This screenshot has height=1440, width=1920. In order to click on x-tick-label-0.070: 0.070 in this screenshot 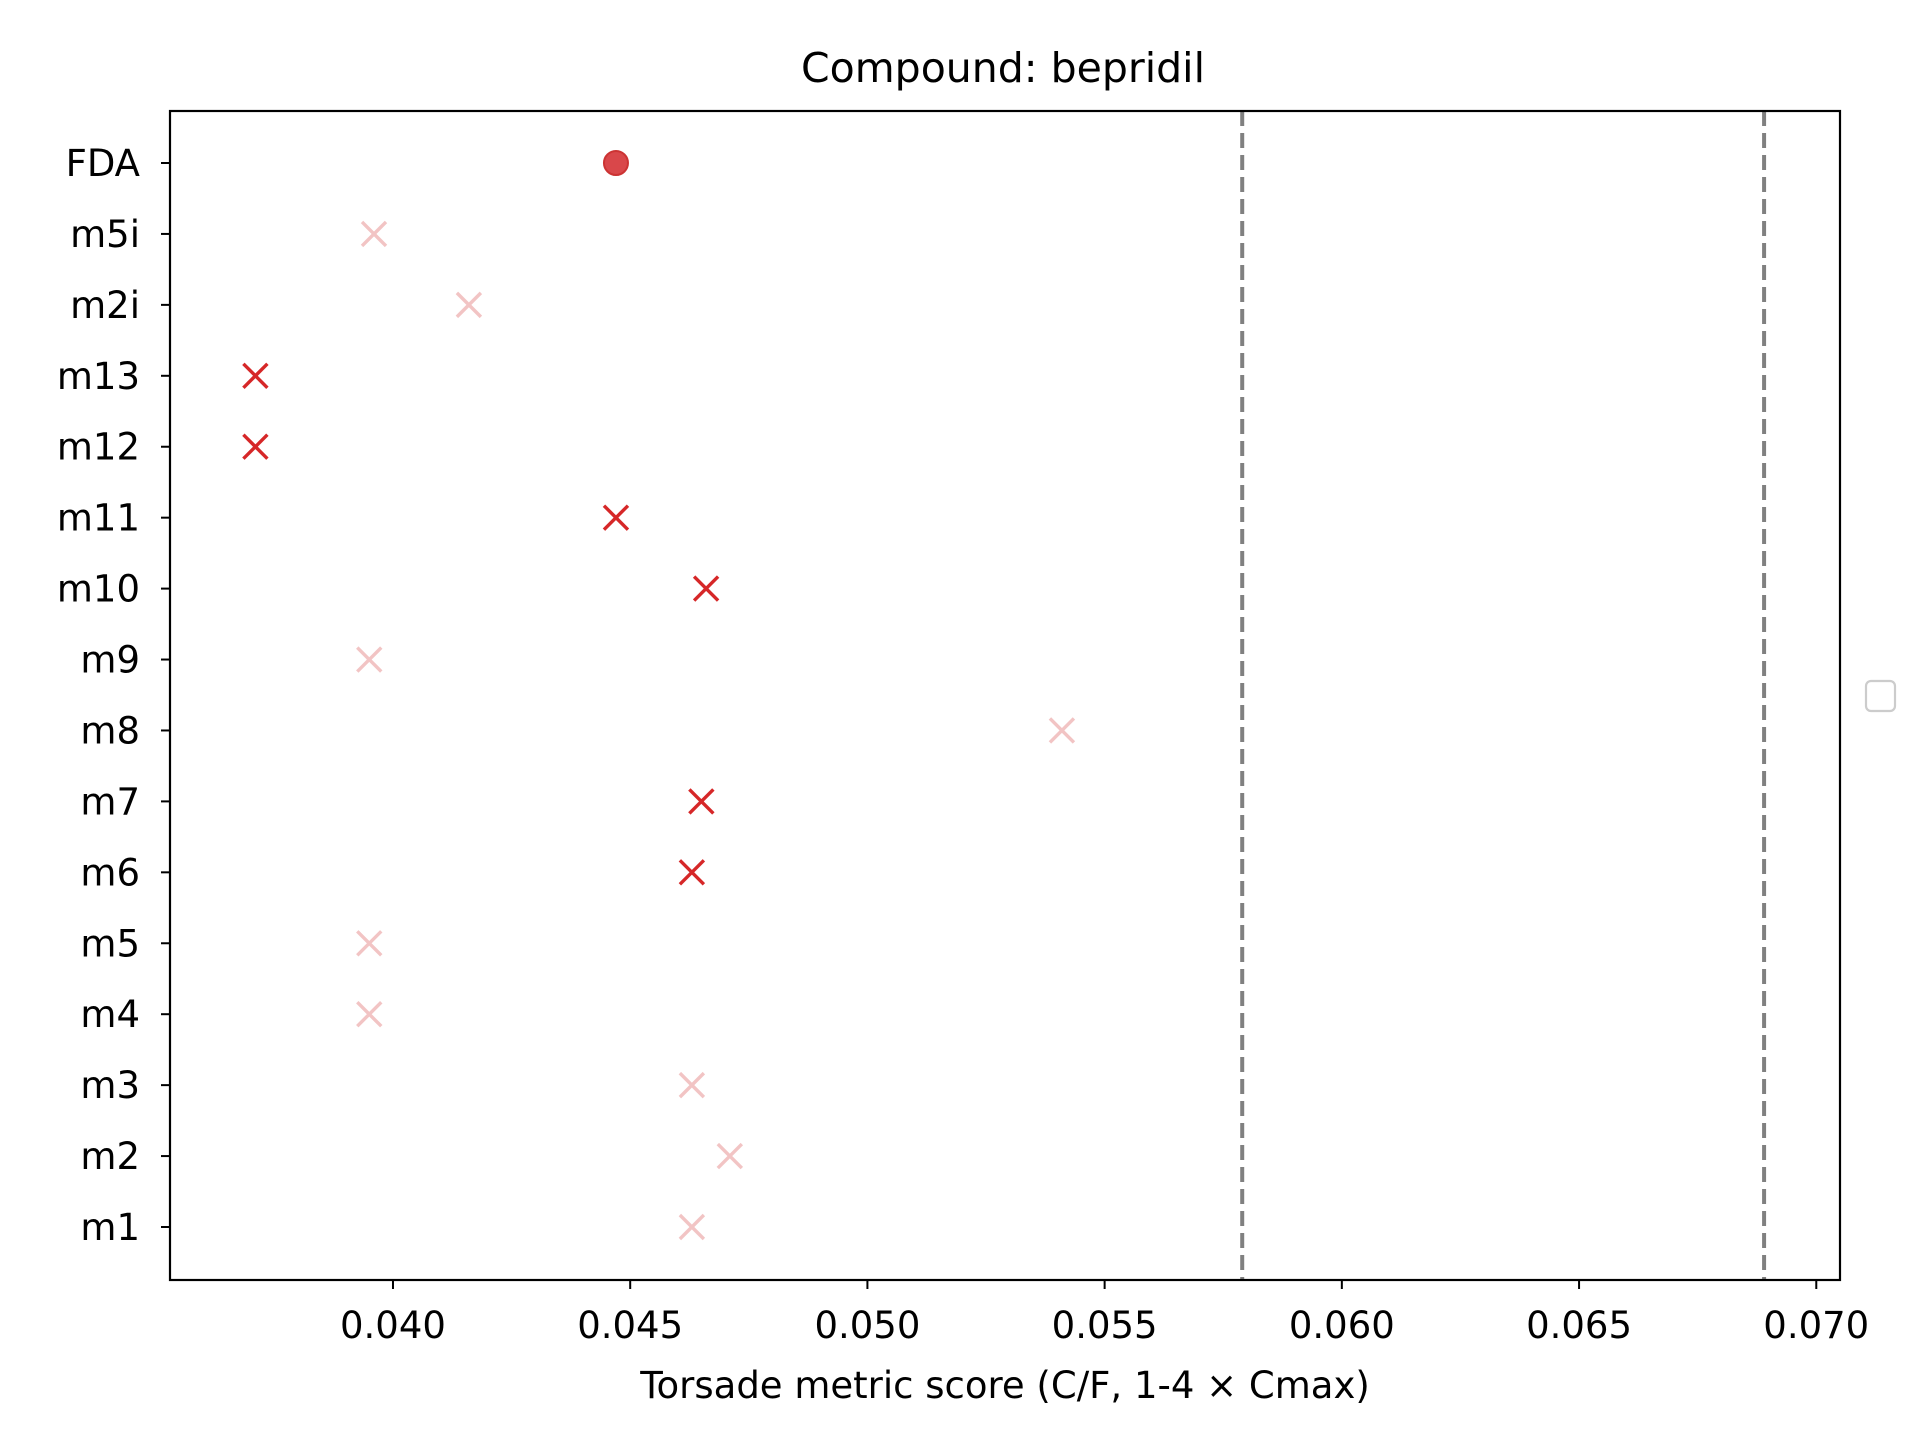, I will do `click(1816, 1325)`.